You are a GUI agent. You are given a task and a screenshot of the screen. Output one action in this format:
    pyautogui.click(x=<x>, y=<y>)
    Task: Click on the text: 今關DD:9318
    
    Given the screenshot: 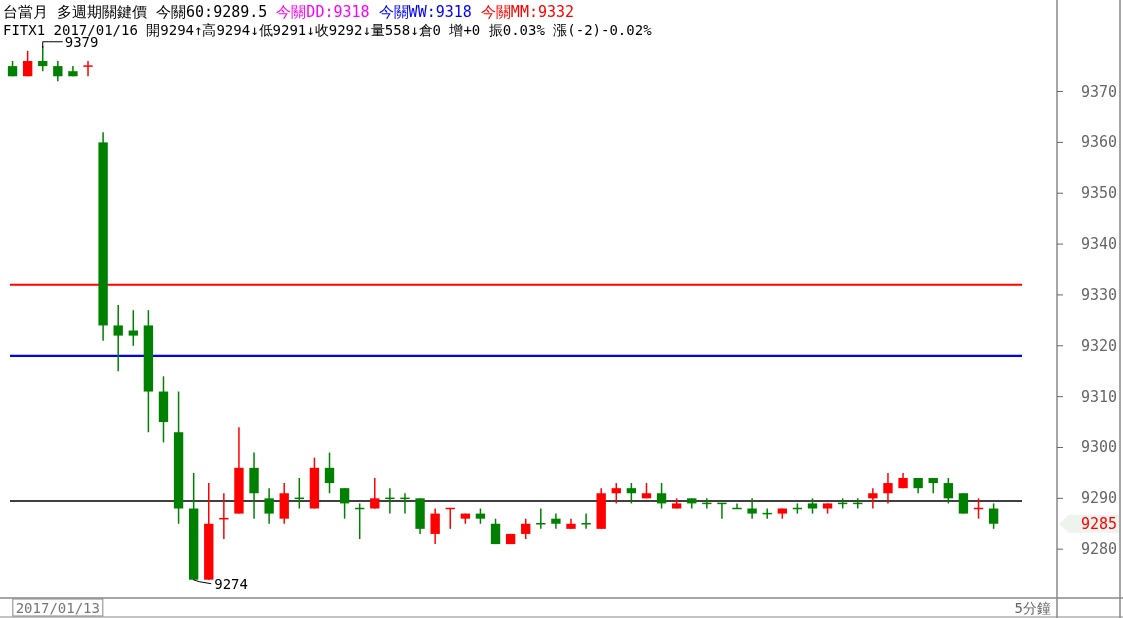 What is the action you would take?
    pyautogui.click(x=323, y=12)
    